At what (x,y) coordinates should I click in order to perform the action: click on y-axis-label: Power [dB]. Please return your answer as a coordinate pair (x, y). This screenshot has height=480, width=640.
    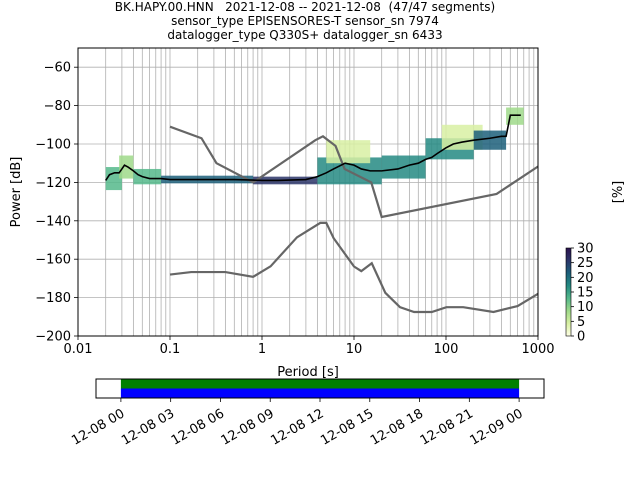
    Looking at the image, I should click on (16, 192).